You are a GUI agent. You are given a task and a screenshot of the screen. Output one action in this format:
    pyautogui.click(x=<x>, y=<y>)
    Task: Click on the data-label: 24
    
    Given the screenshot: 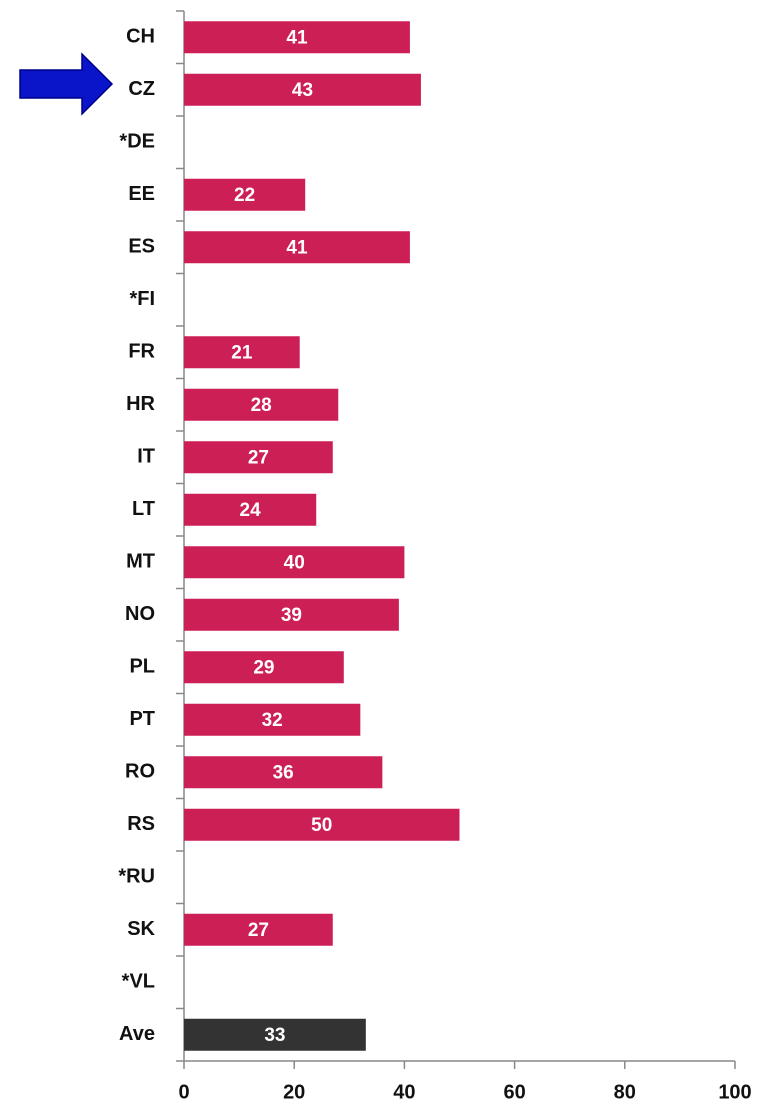 What is the action you would take?
    pyautogui.click(x=251, y=510)
    